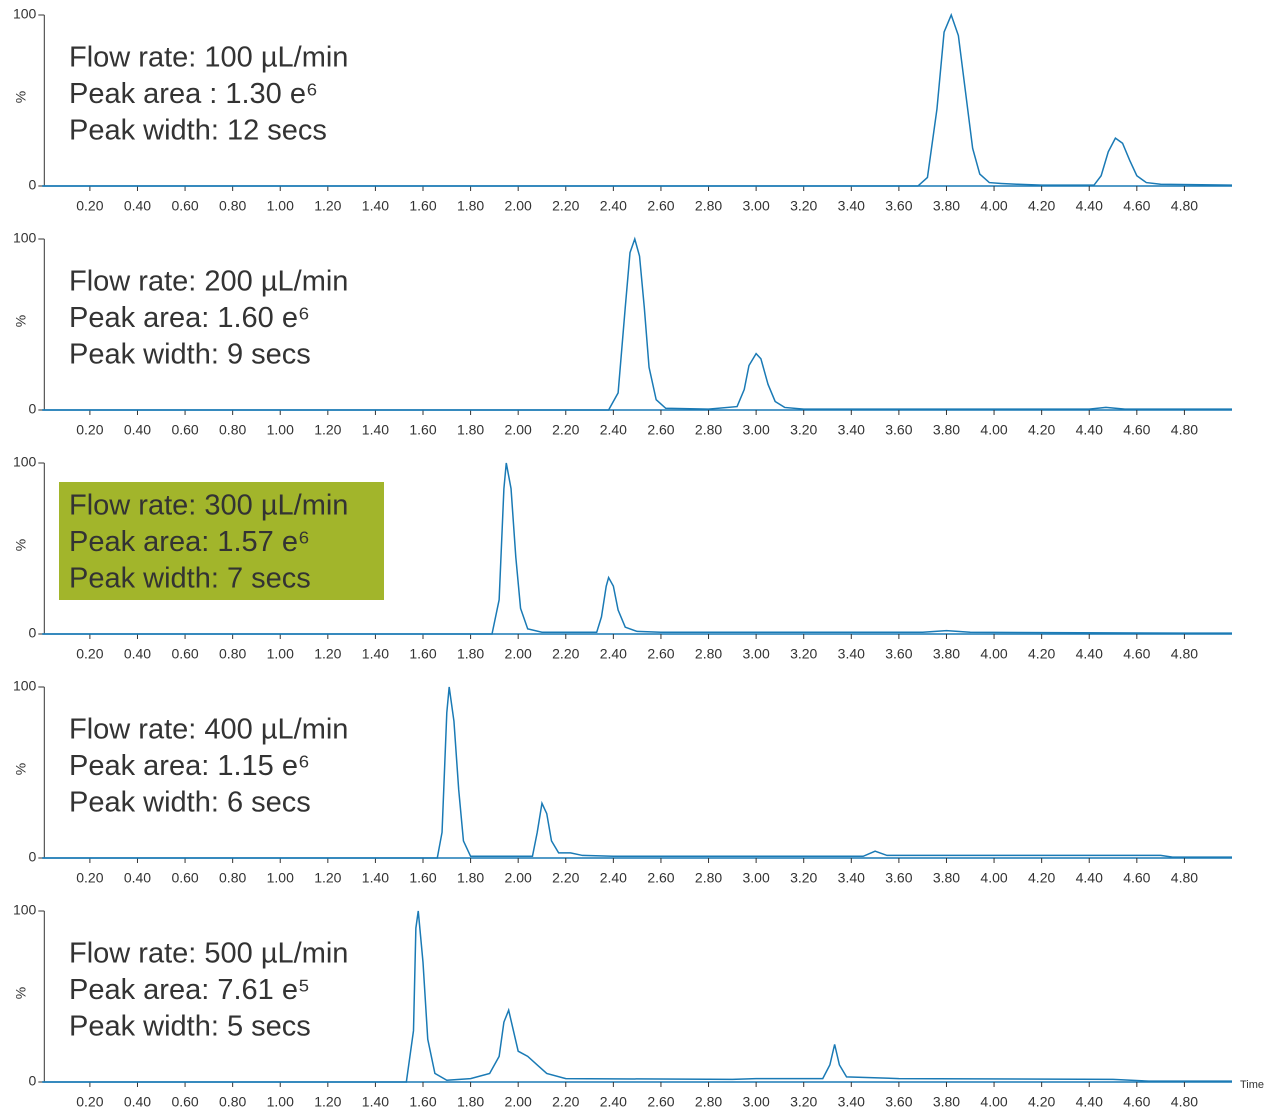  What do you see at coordinates (190, 803) in the screenshot?
I see `annotation: Peak width: 6 secs` at bounding box center [190, 803].